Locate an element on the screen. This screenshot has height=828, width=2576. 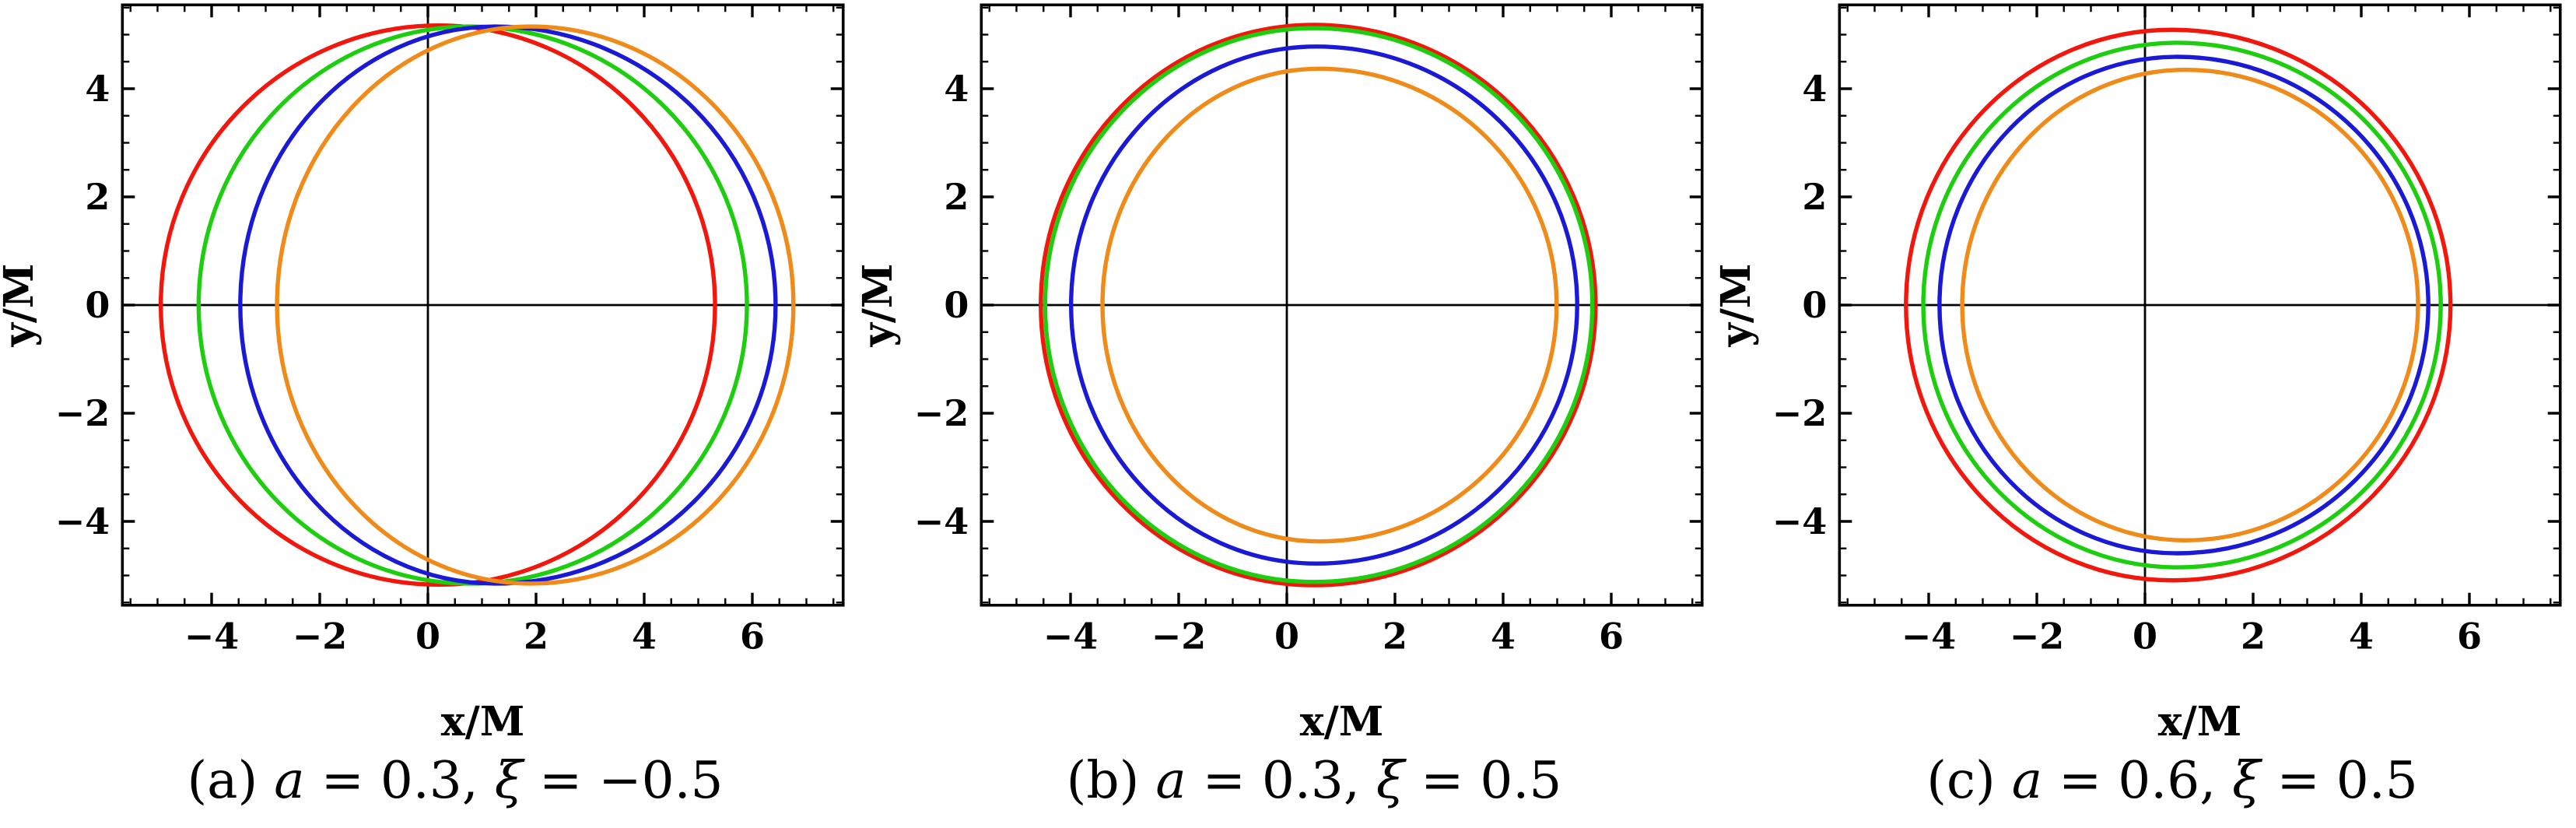
caption-a: (a) a = 0.3, ξ = −0.5 is located at coordinates (455, 780).